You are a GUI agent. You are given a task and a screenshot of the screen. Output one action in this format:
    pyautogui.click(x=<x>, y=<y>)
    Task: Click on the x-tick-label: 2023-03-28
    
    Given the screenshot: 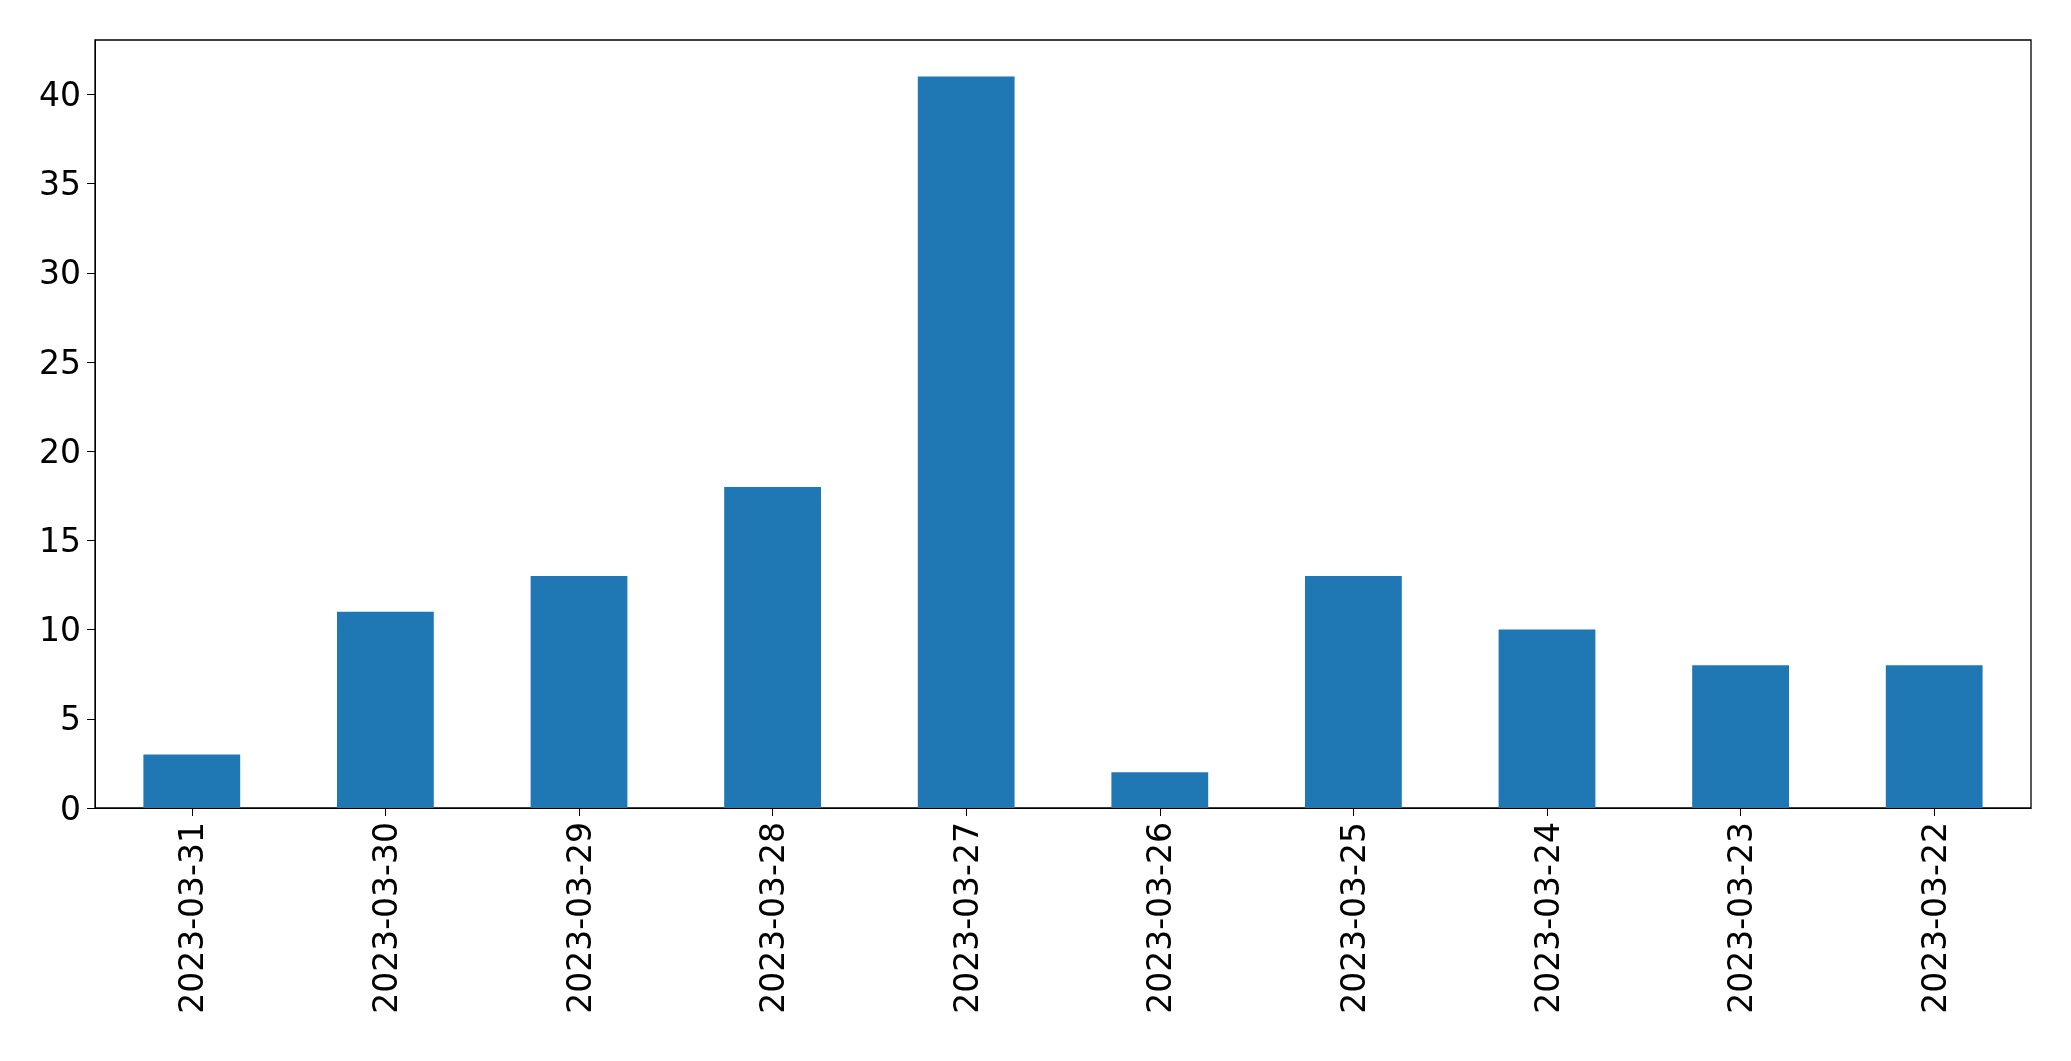 What is the action you would take?
    pyautogui.click(x=773, y=918)
    